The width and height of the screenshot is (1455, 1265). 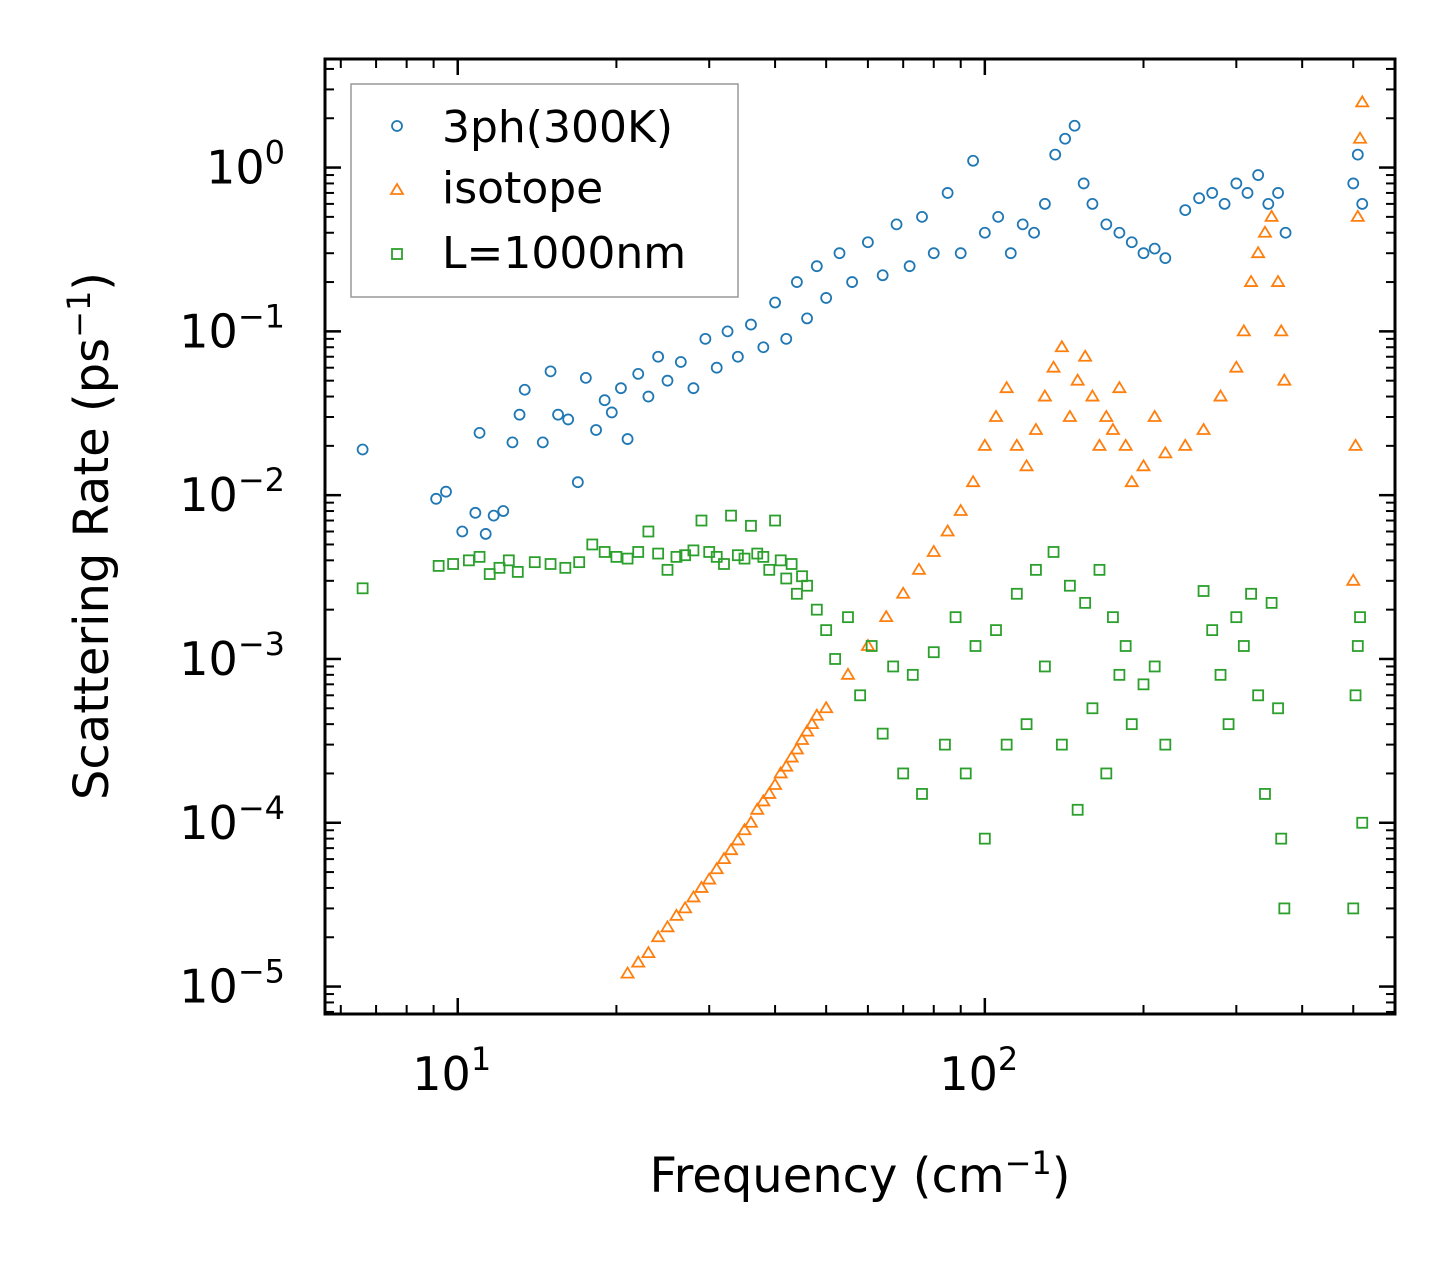 I want to click on legend-marker-triangle, so click(x=397, y=188).